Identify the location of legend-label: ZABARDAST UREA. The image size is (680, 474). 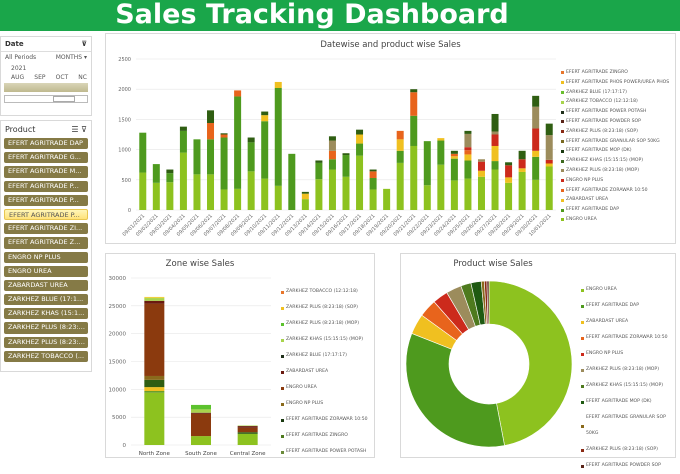
(307, 371).